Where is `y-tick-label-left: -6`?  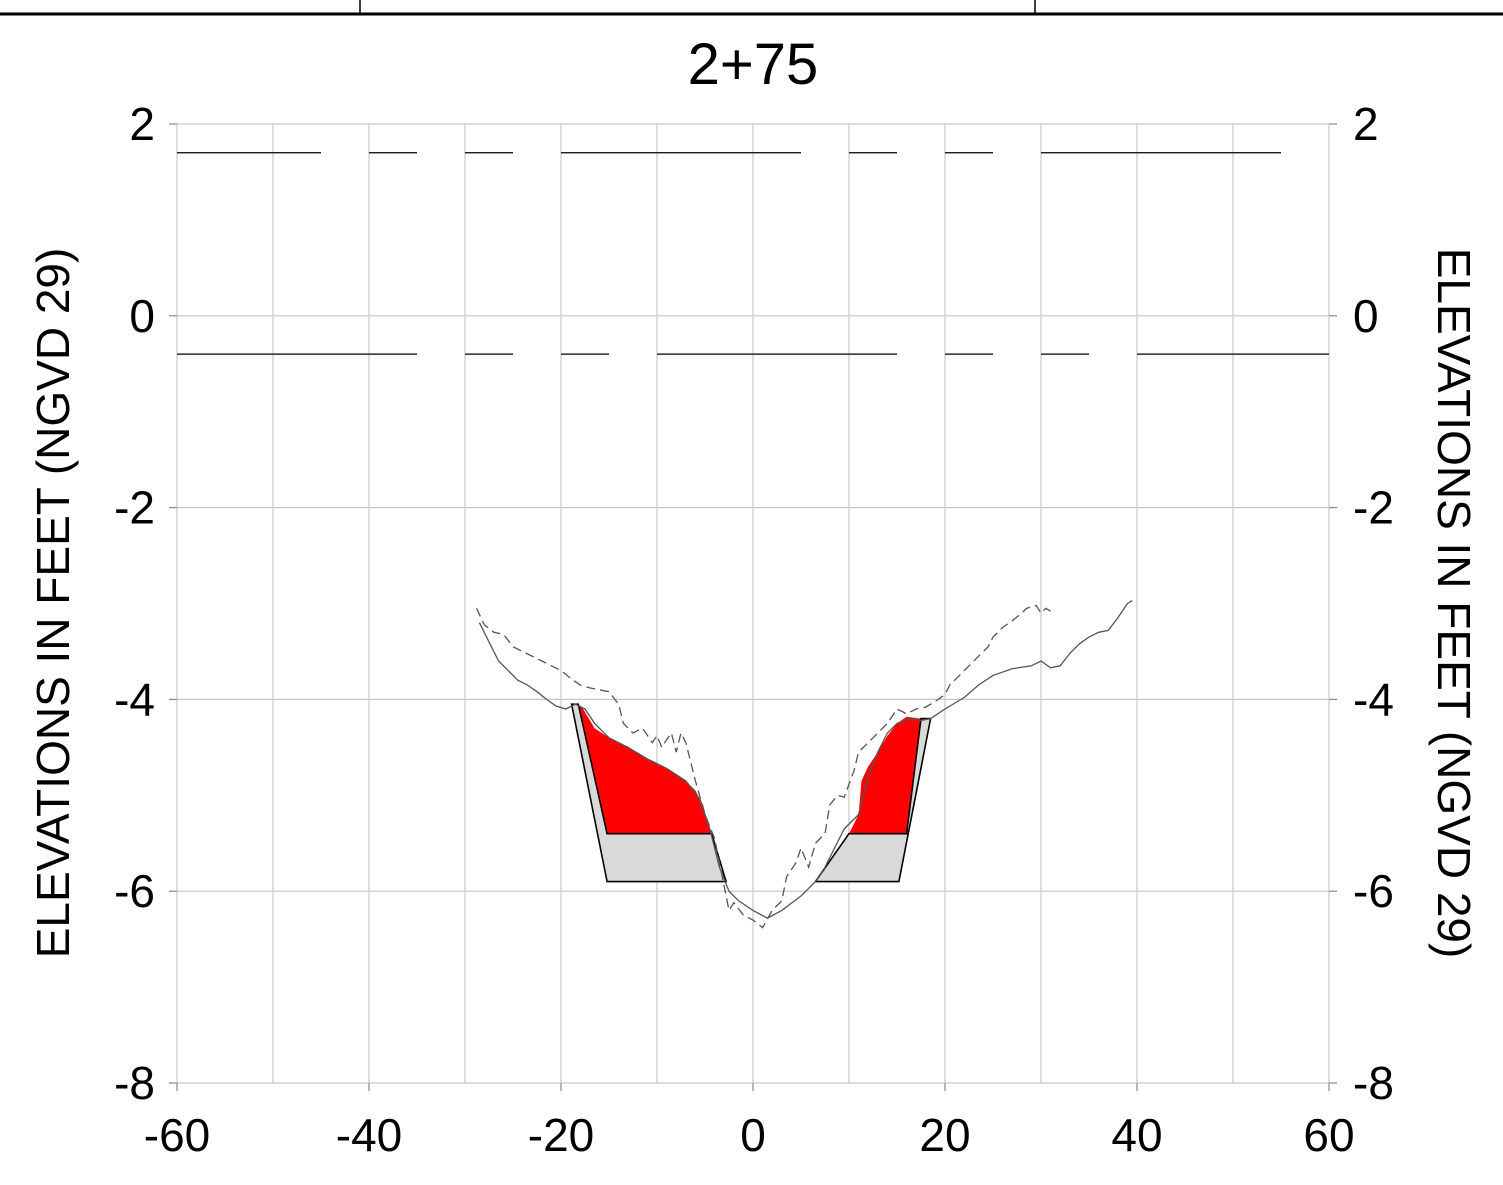 y-tick-label-left: -6 is located at coordinates (134, 891).